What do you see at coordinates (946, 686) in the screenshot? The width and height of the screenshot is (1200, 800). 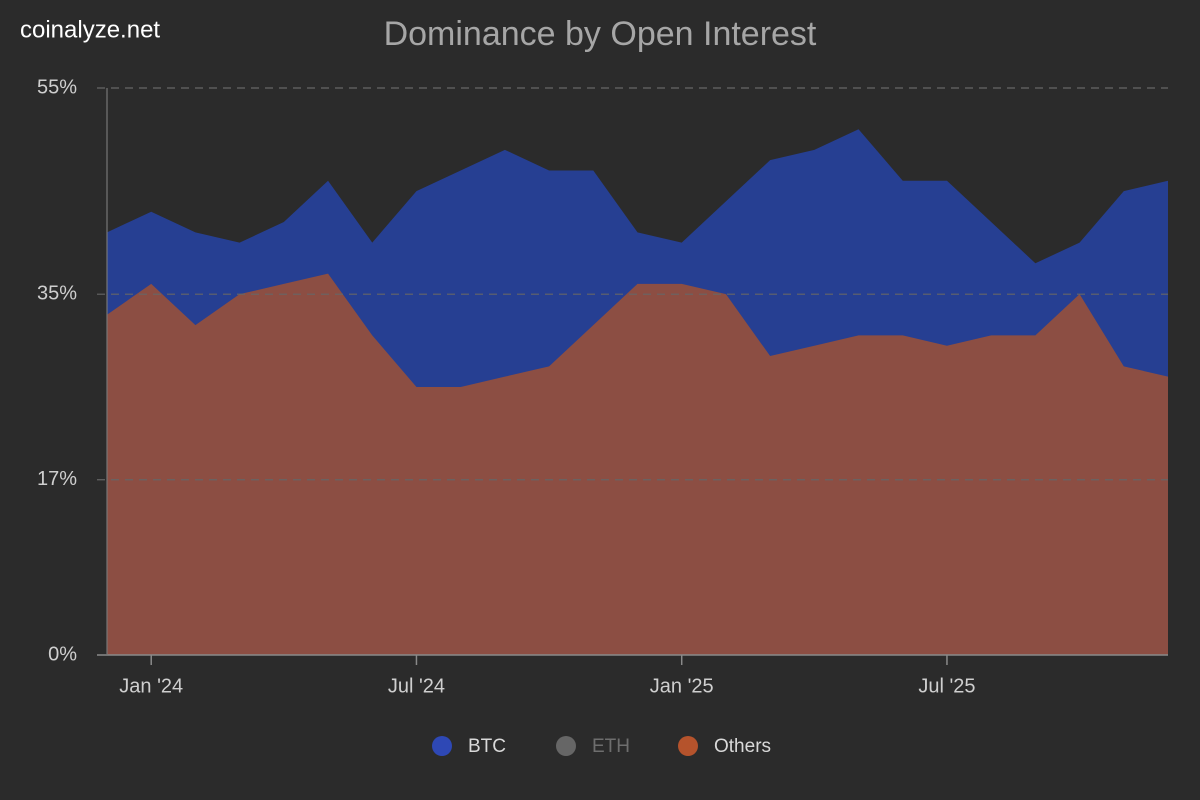 I see `x-tick-label: Jul '25` at bounding box center [946, 686].